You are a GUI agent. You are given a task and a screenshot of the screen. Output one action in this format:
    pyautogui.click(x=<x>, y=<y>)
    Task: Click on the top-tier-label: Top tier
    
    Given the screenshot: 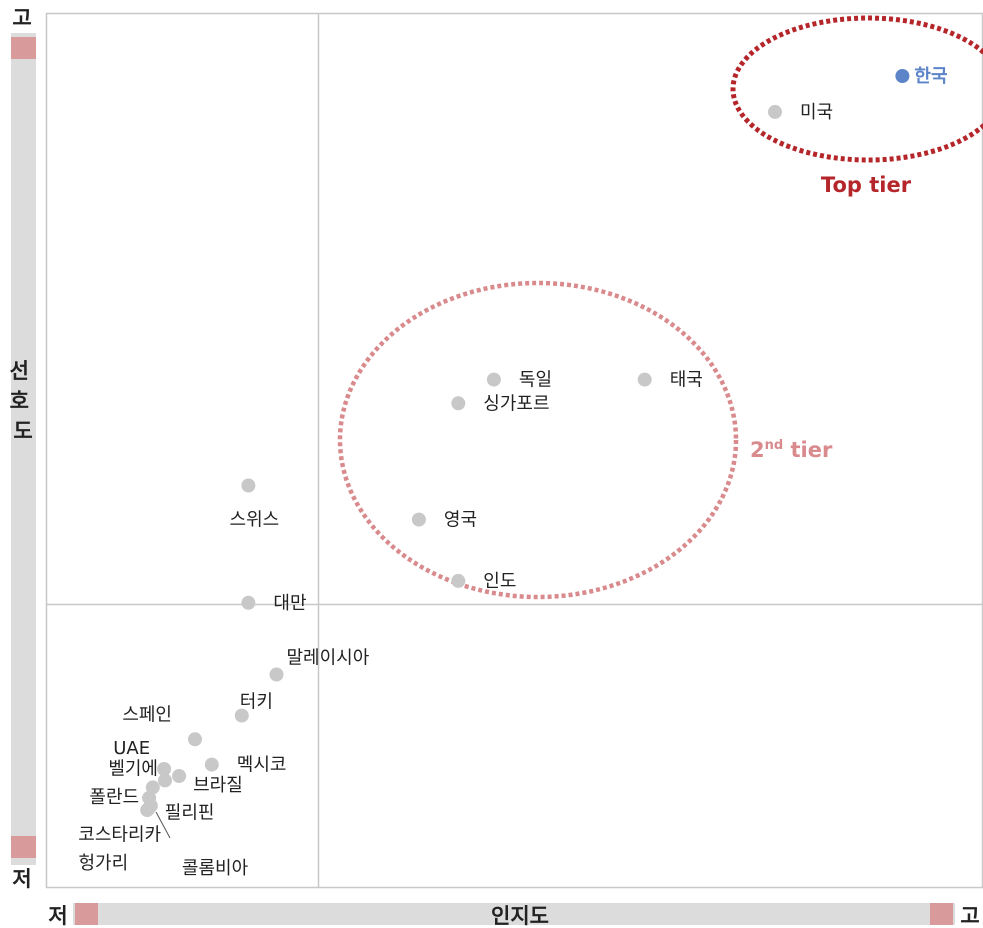 What is the action you would take?
    pyautogui.click(x=866, y=185)
    